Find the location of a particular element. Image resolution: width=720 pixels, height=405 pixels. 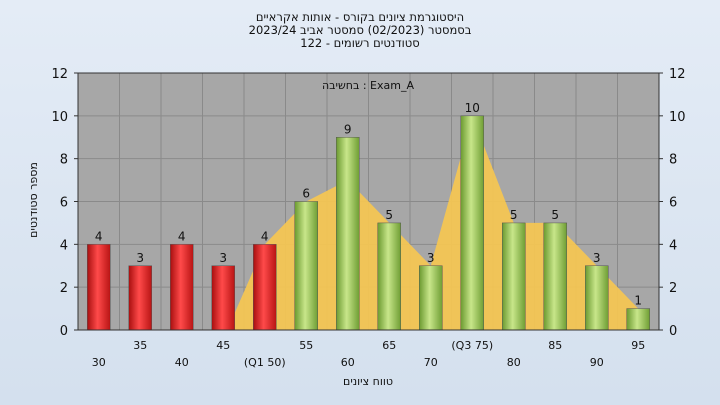

chart-title-line-2: בסמסטר (02/2023) סמסטר אביב 2023/24 is located at coordinates (360, 30).